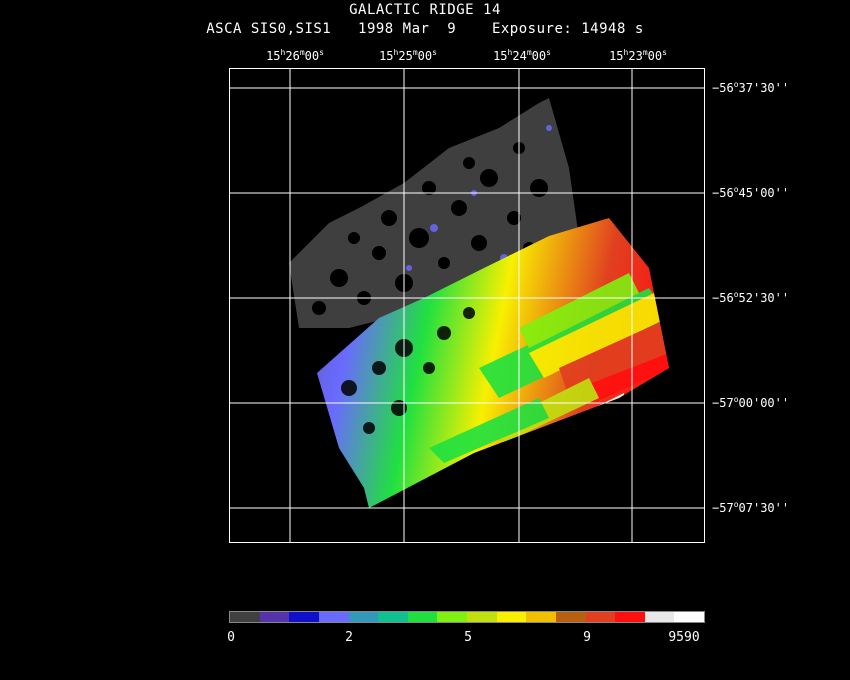 The height and width of the screenshot is (680, 850). Describe the element at coordinates (751, 402) in the screenshot. I see `dec-tick-label: −57o00'00''` at that location.